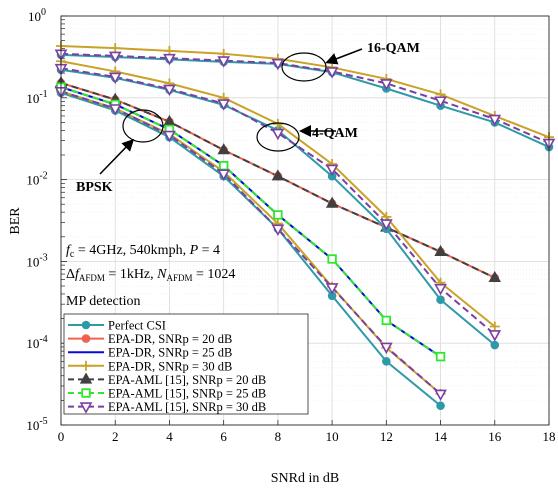 Image resolution: width=558 pixels, height=498 pixels. I want to click on info-f-symbol: f, so click(78, 274).